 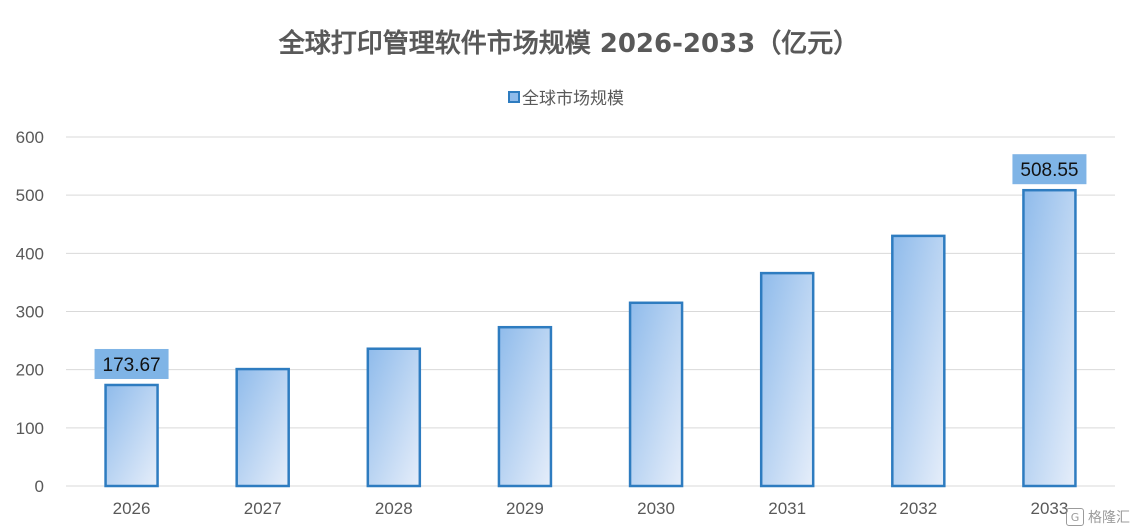 I want to click on bar-2030, so click(x=656, y=394).